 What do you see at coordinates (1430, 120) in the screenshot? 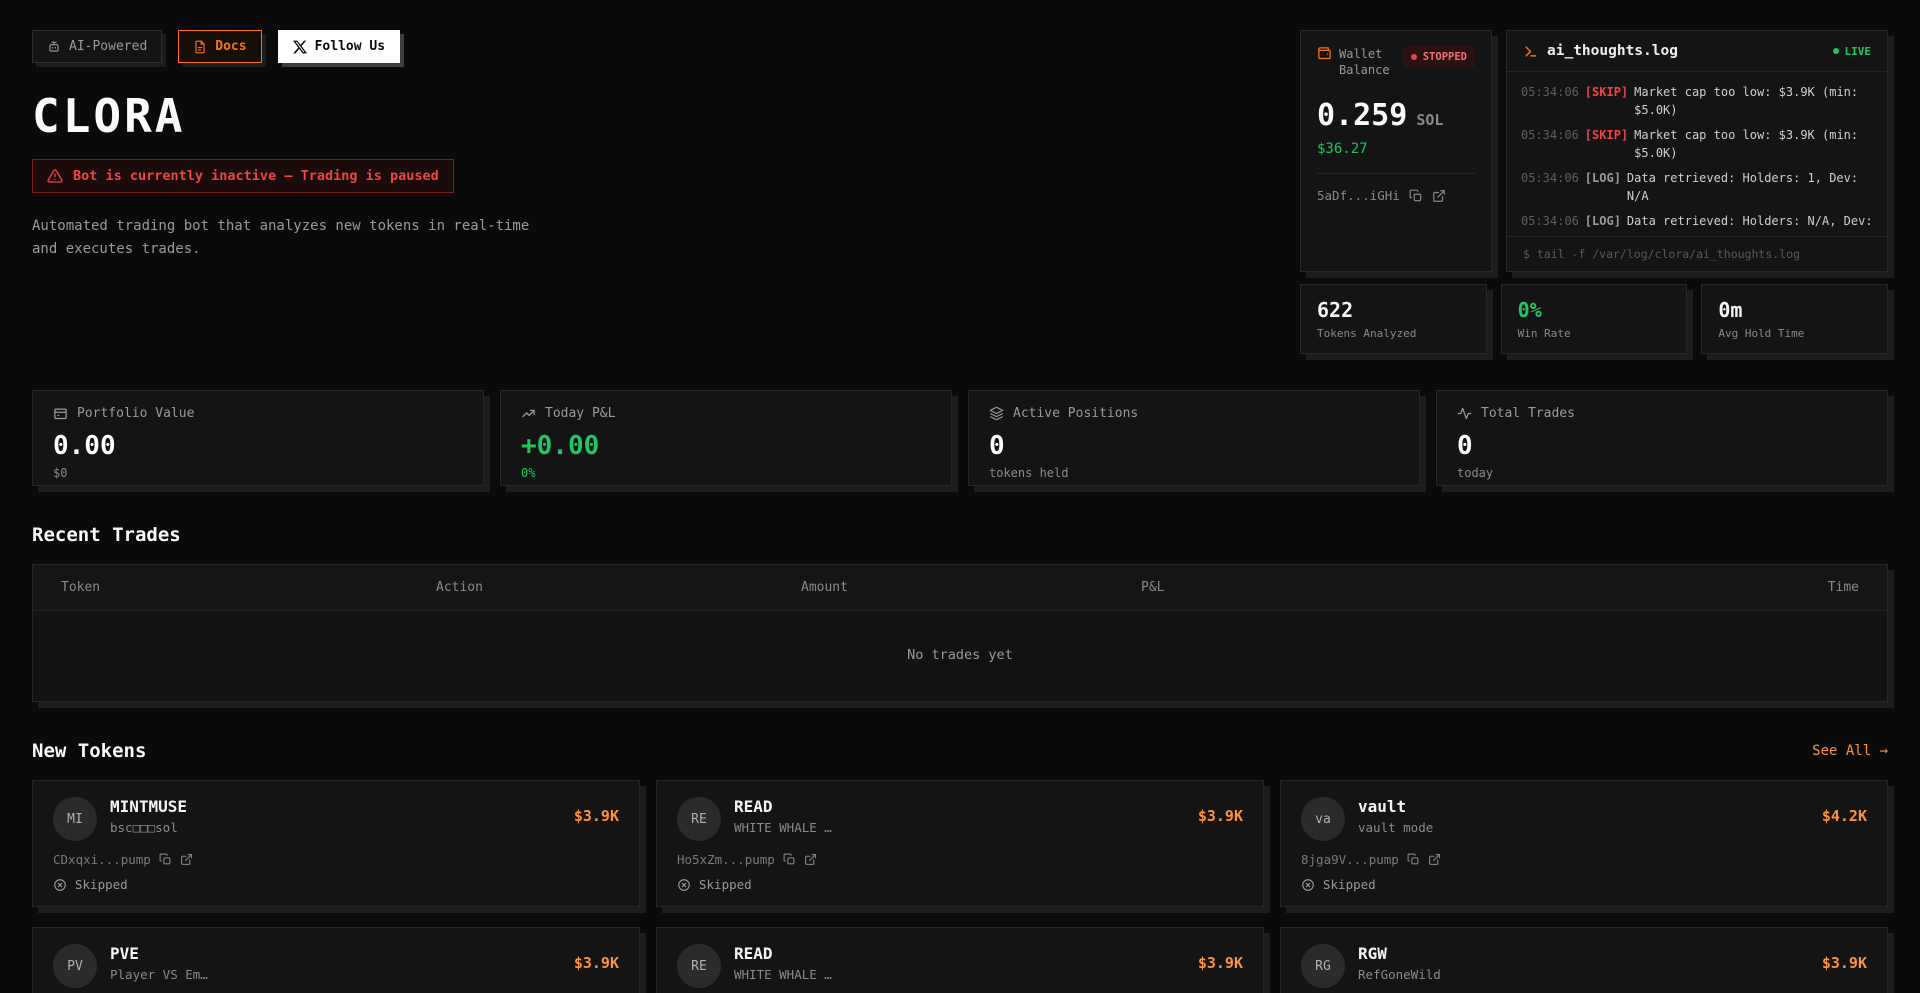
I see `wallet-balance-unit: SOL` at bounding box center [1430, 120].